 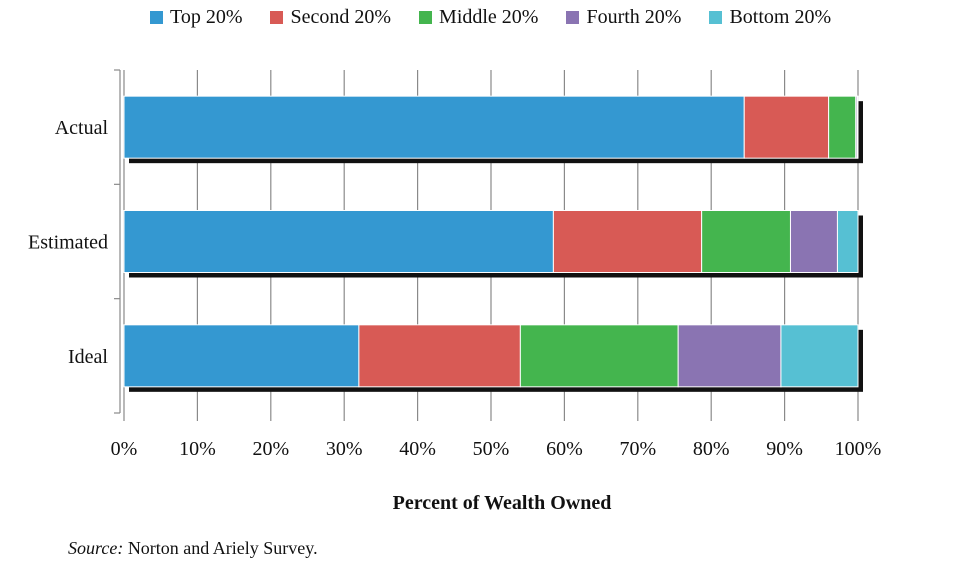 I want to click on x-tick-label: 40%, so click(x=417, y=449).